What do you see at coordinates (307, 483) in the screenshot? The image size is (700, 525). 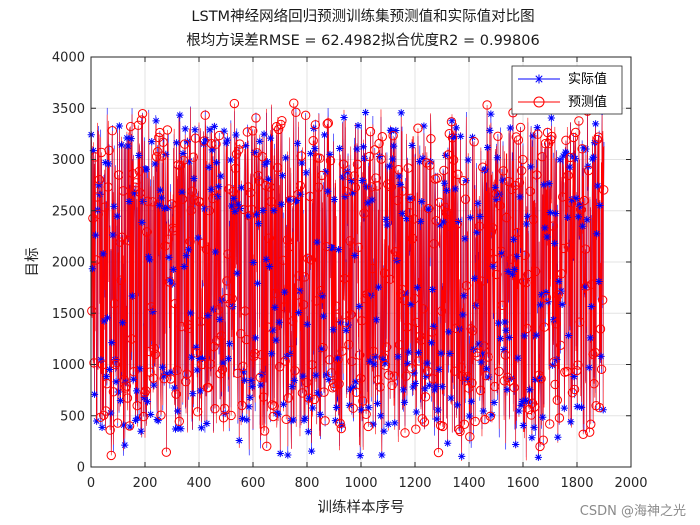 I see `x-tick-label: 800` at bounding box center [307, 483].